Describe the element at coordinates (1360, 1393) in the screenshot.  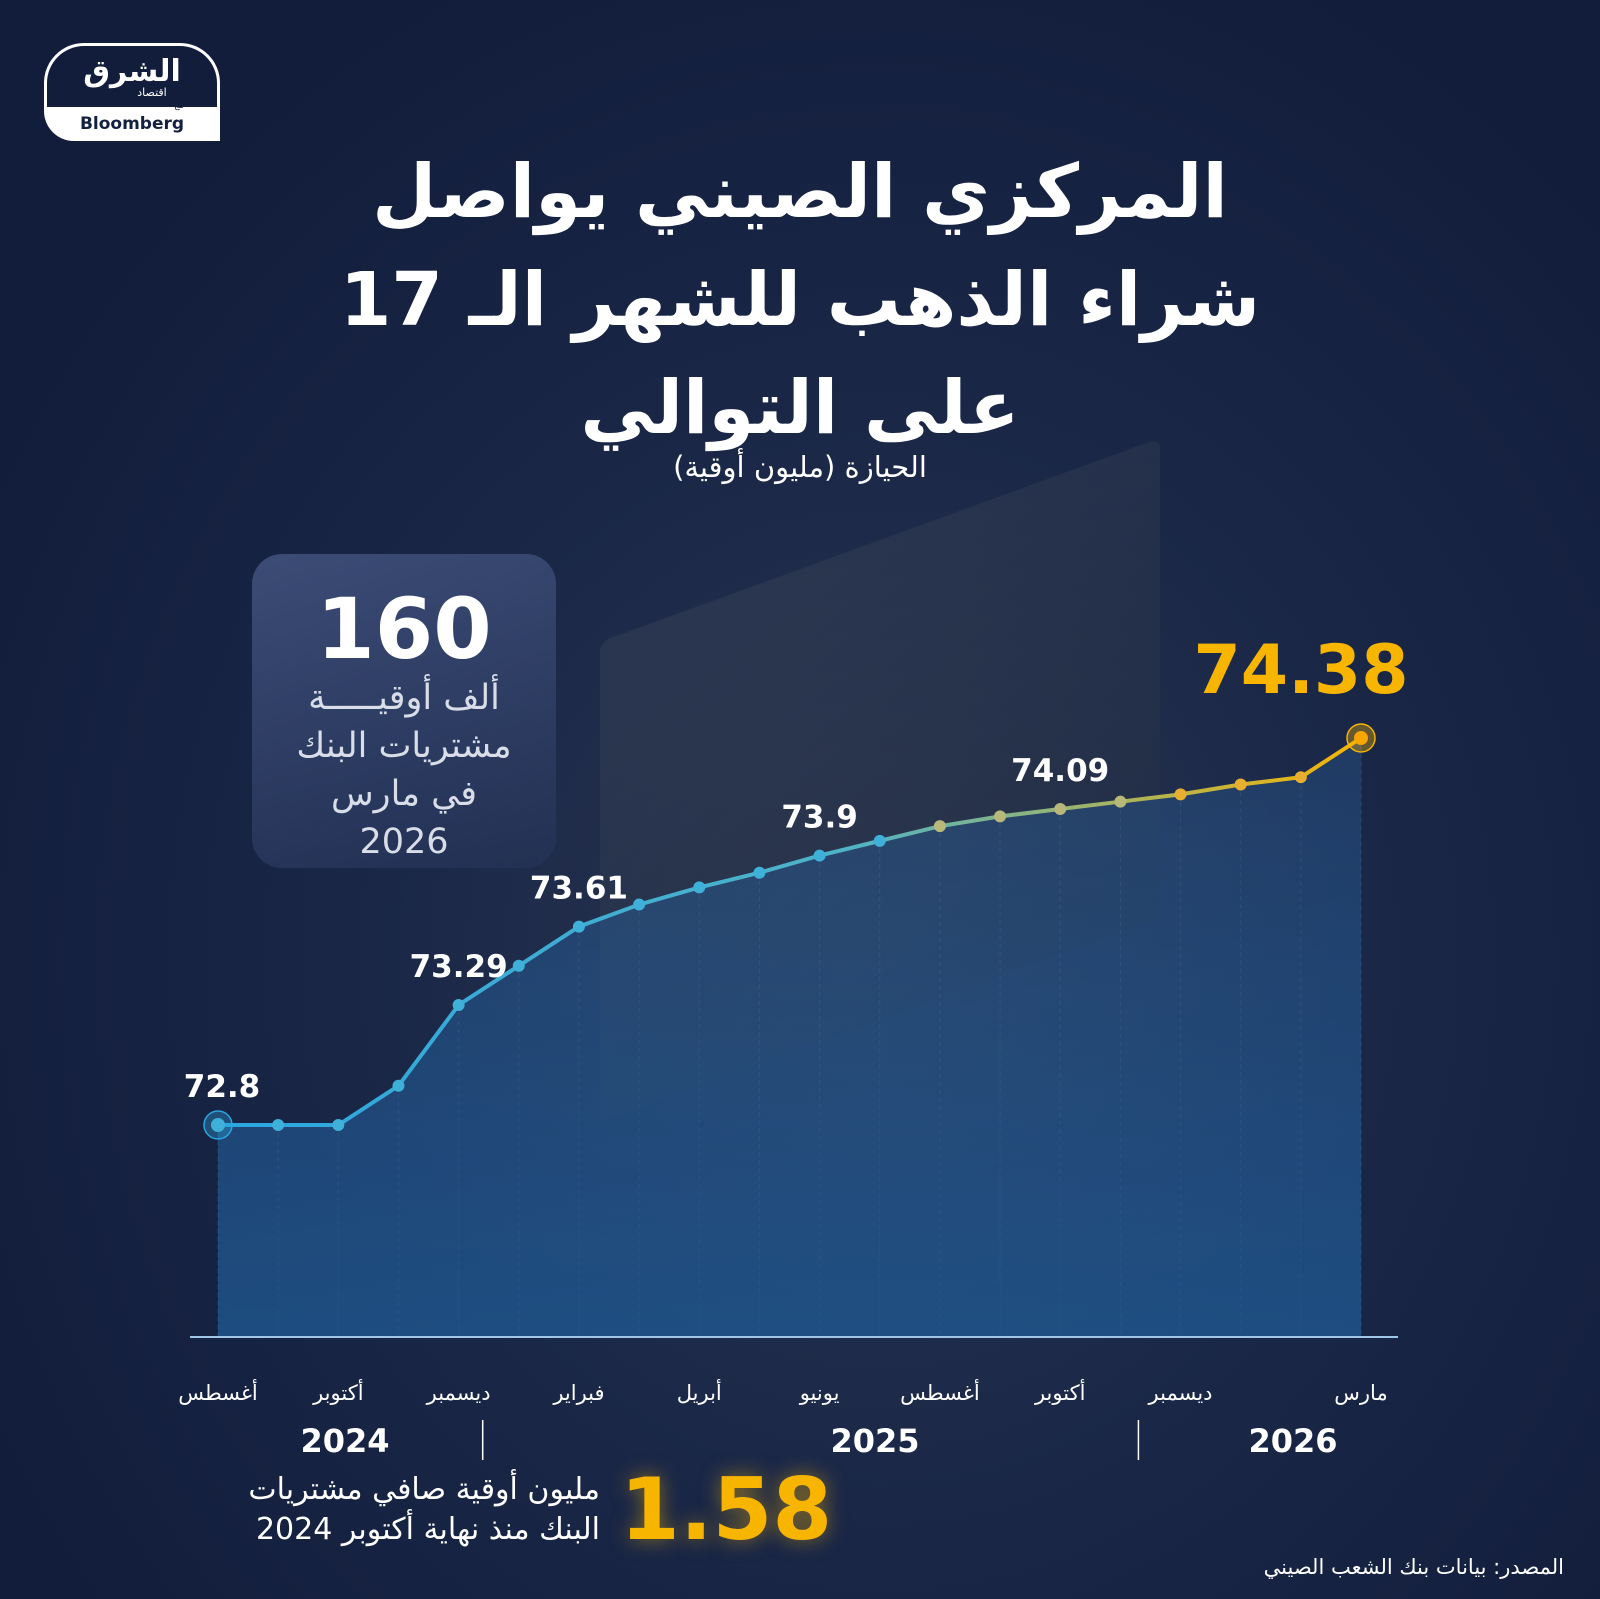
I see `x-tick-label: مارس` at that location.